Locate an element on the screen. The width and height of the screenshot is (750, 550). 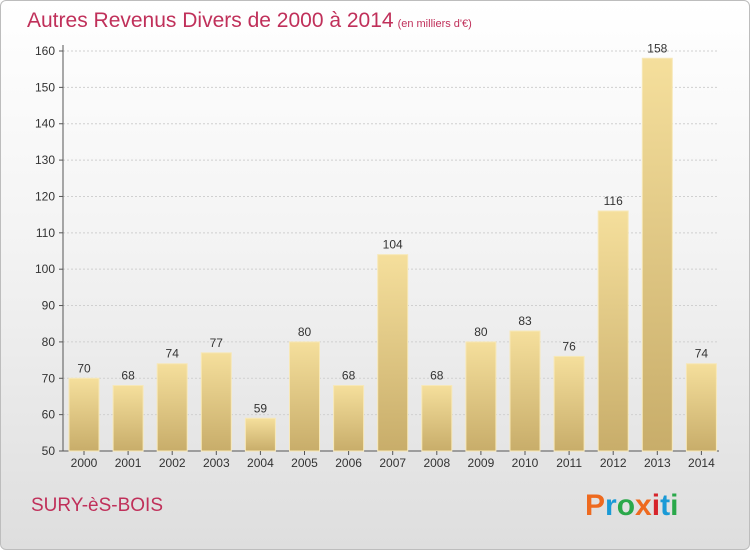
x-tick-label: 2005 is located at coordinates (304, 463).